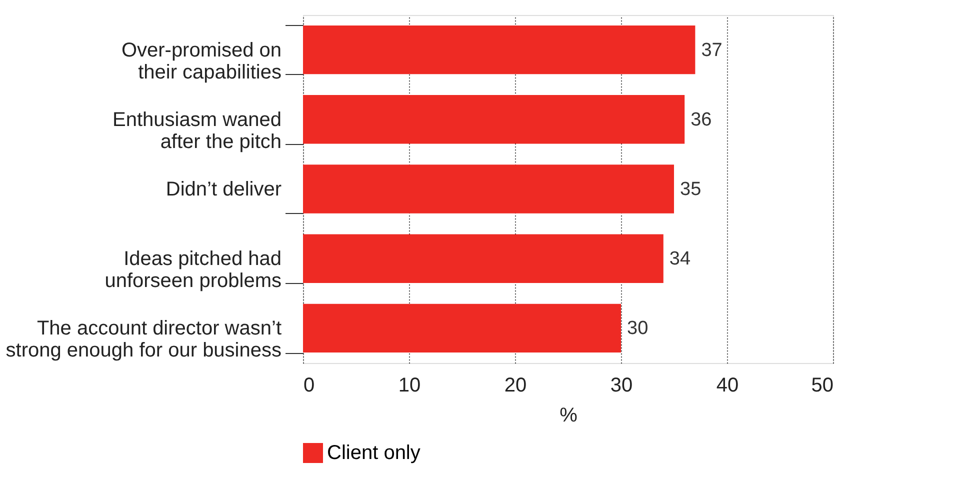 The image size is (953, 491). Describe the element at coordinates (197, 130) in the screenshot. I see `y-tick-label: Enthusiasm waned after the pitch` at that location.